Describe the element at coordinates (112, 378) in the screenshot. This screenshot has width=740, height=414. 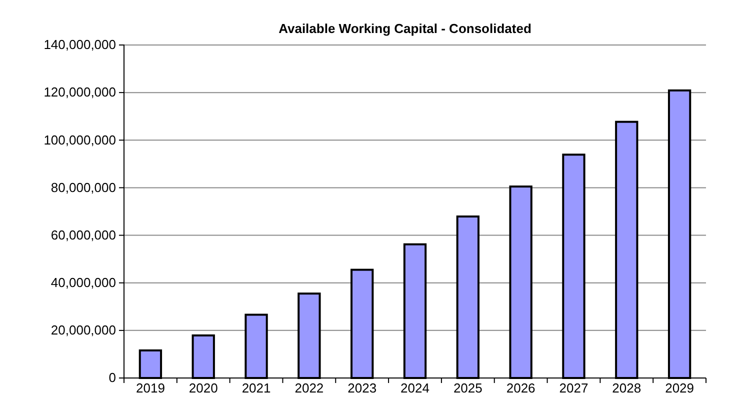
I see `y-tick-label: 0` at that location.